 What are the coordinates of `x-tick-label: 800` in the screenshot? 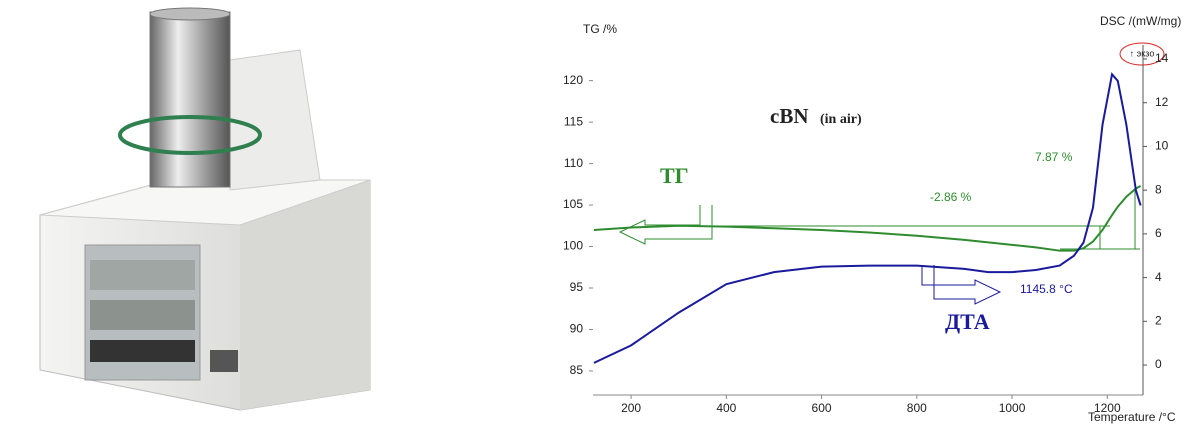 It's located at (917, 408).